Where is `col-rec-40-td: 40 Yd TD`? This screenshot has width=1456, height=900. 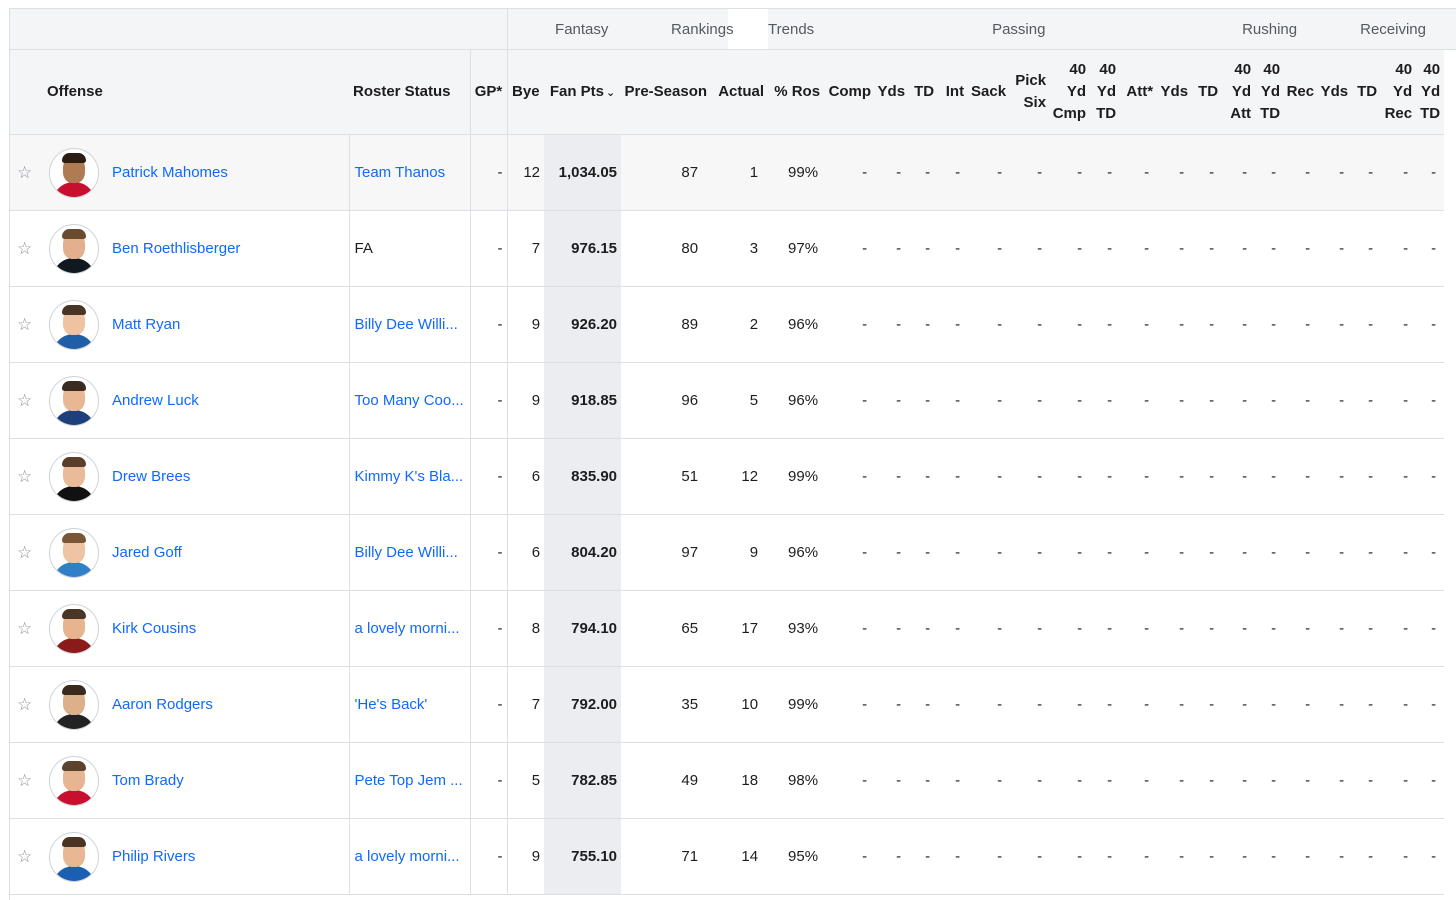
col-rec-40-td: 40 Yd TD is located at coordinates (1430, 92).